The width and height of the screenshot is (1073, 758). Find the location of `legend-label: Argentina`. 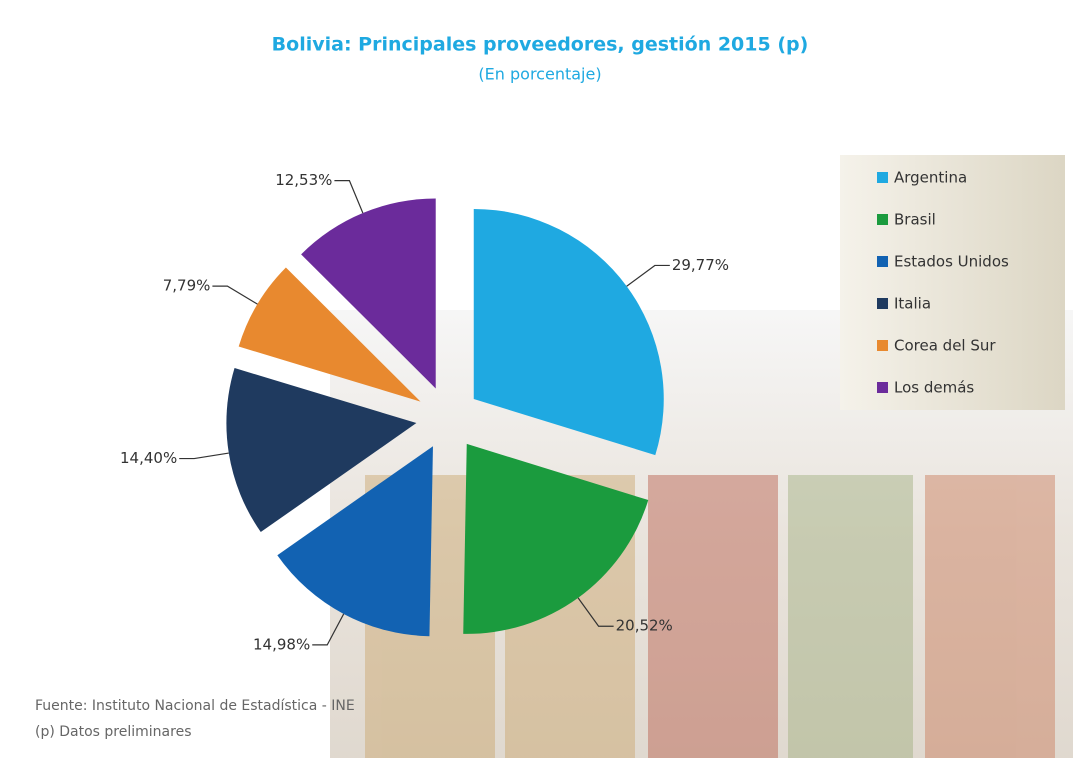

legend-label: Argentina is located at coordinates (930, 178).